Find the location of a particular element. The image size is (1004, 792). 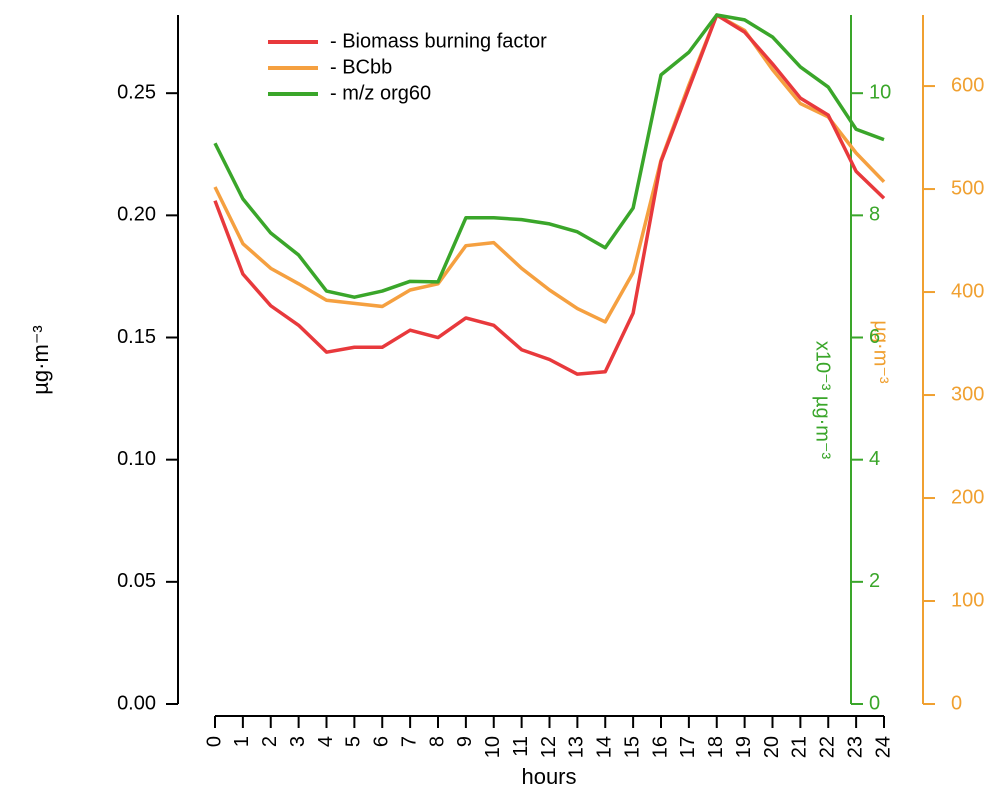

x-tick-label: 4 is located at coordinates (326, 741).